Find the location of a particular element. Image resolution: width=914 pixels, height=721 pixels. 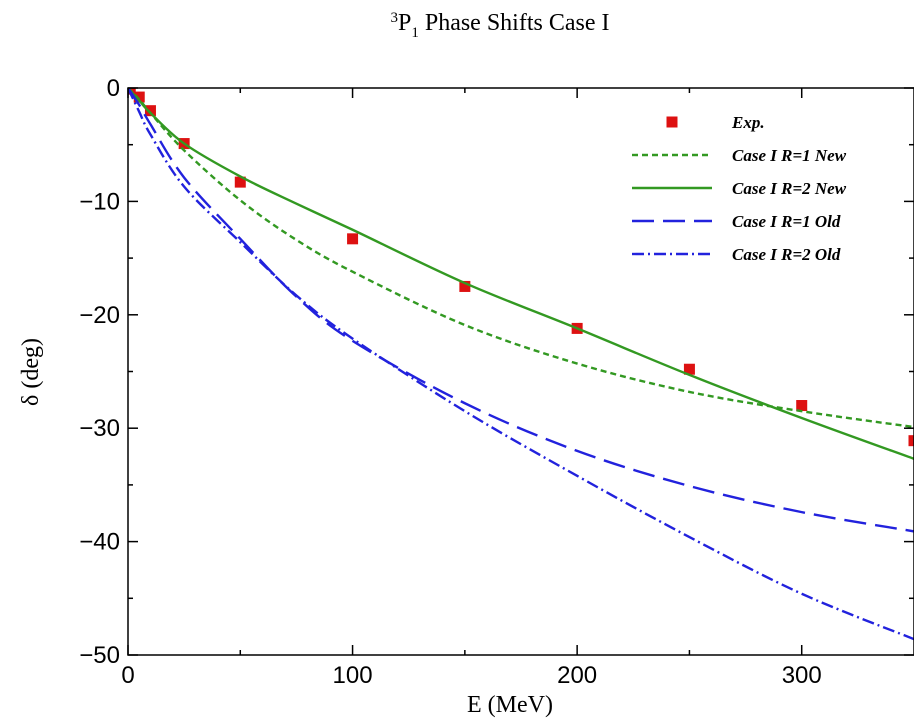

legend-label: Case I R=1 Old is located at coordinates (786, 221).